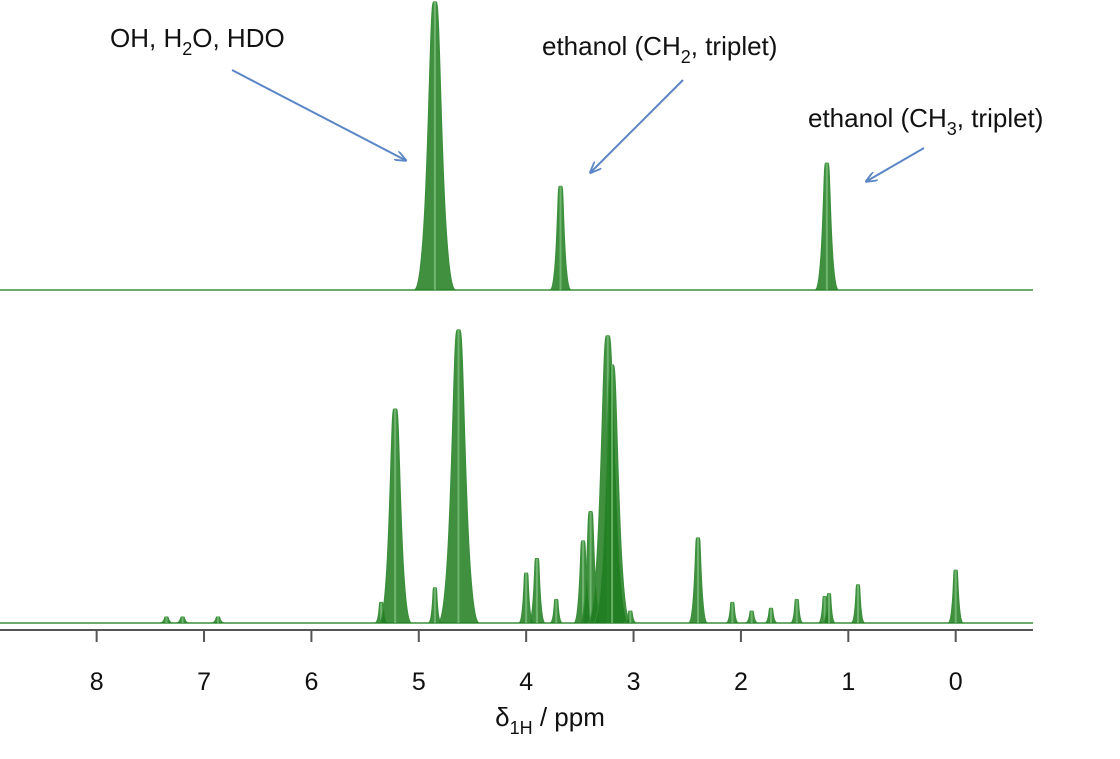 This screenshot has width=1120, height=759. Describe the element at coordinates (318, 114) in the screenshot. I see `annotation-arrow-water` at that location.